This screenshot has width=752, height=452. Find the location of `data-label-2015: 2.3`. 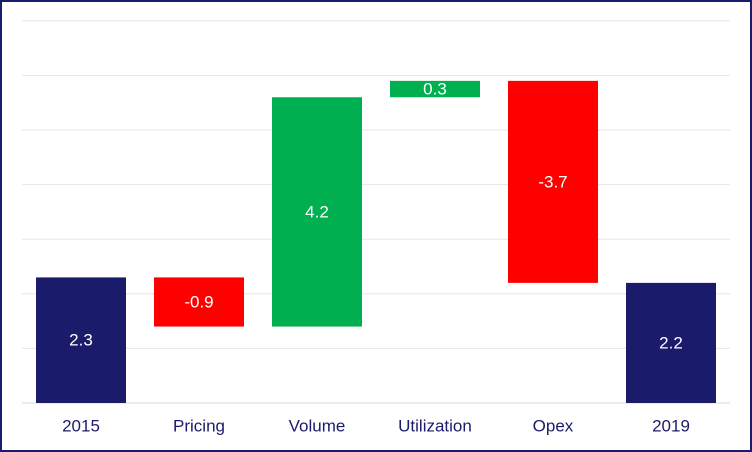

data-label-2015: 2.3 is located at coordinates (81, 340).